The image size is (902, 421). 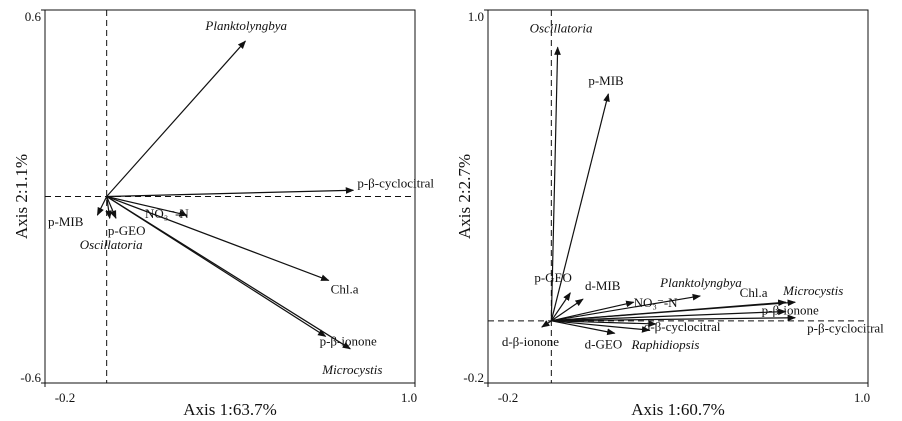 What do you see at coordinates (230, 409) in the screenshot?
I see `x-axis-title: Axis 1:63.7%` at bounding box center [230, 409].